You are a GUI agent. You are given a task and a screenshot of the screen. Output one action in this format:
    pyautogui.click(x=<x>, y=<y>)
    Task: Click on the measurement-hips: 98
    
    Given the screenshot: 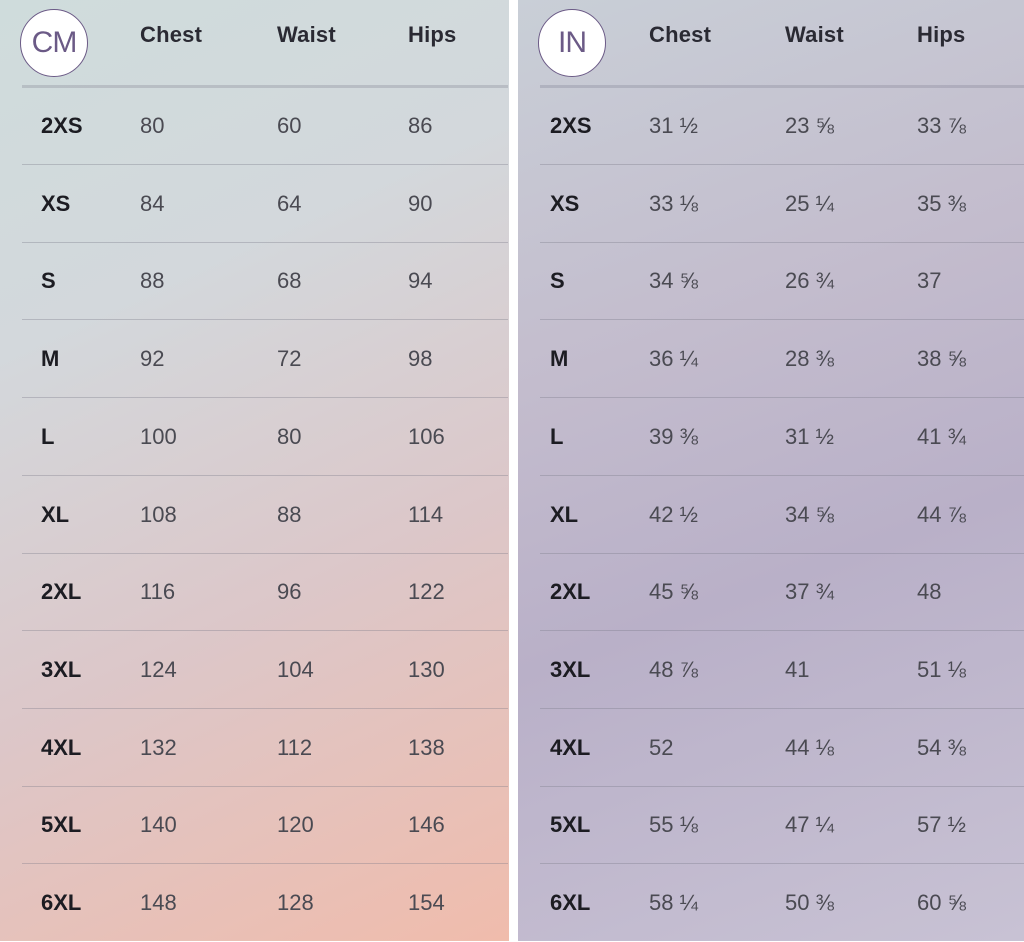 What is the action you would take?
    pyautogui.click(x=420, y=359)
    